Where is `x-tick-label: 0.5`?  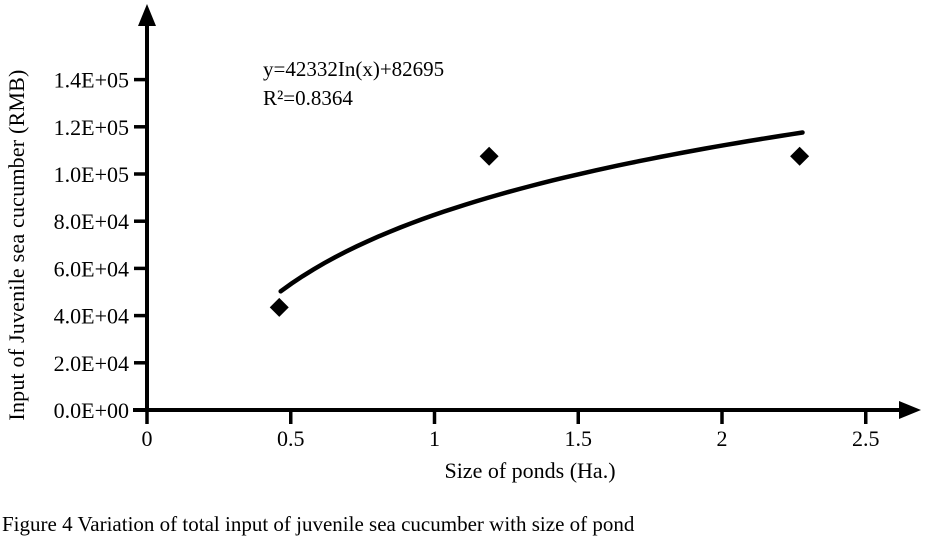
x-tick-label: 0.5 is located at coordinates (291, 438).